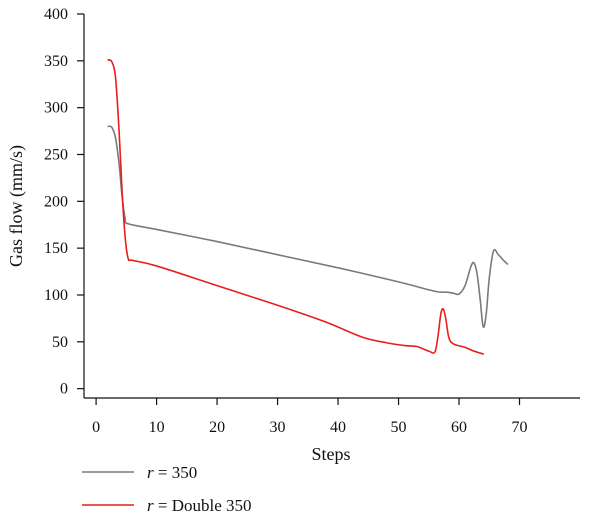 The height and width of the screenshot is (518, 600). What do you see at coordinates (56, 154) in the screenshot?
I see `y-tick-label: 250` at bounding box center [56, 154].